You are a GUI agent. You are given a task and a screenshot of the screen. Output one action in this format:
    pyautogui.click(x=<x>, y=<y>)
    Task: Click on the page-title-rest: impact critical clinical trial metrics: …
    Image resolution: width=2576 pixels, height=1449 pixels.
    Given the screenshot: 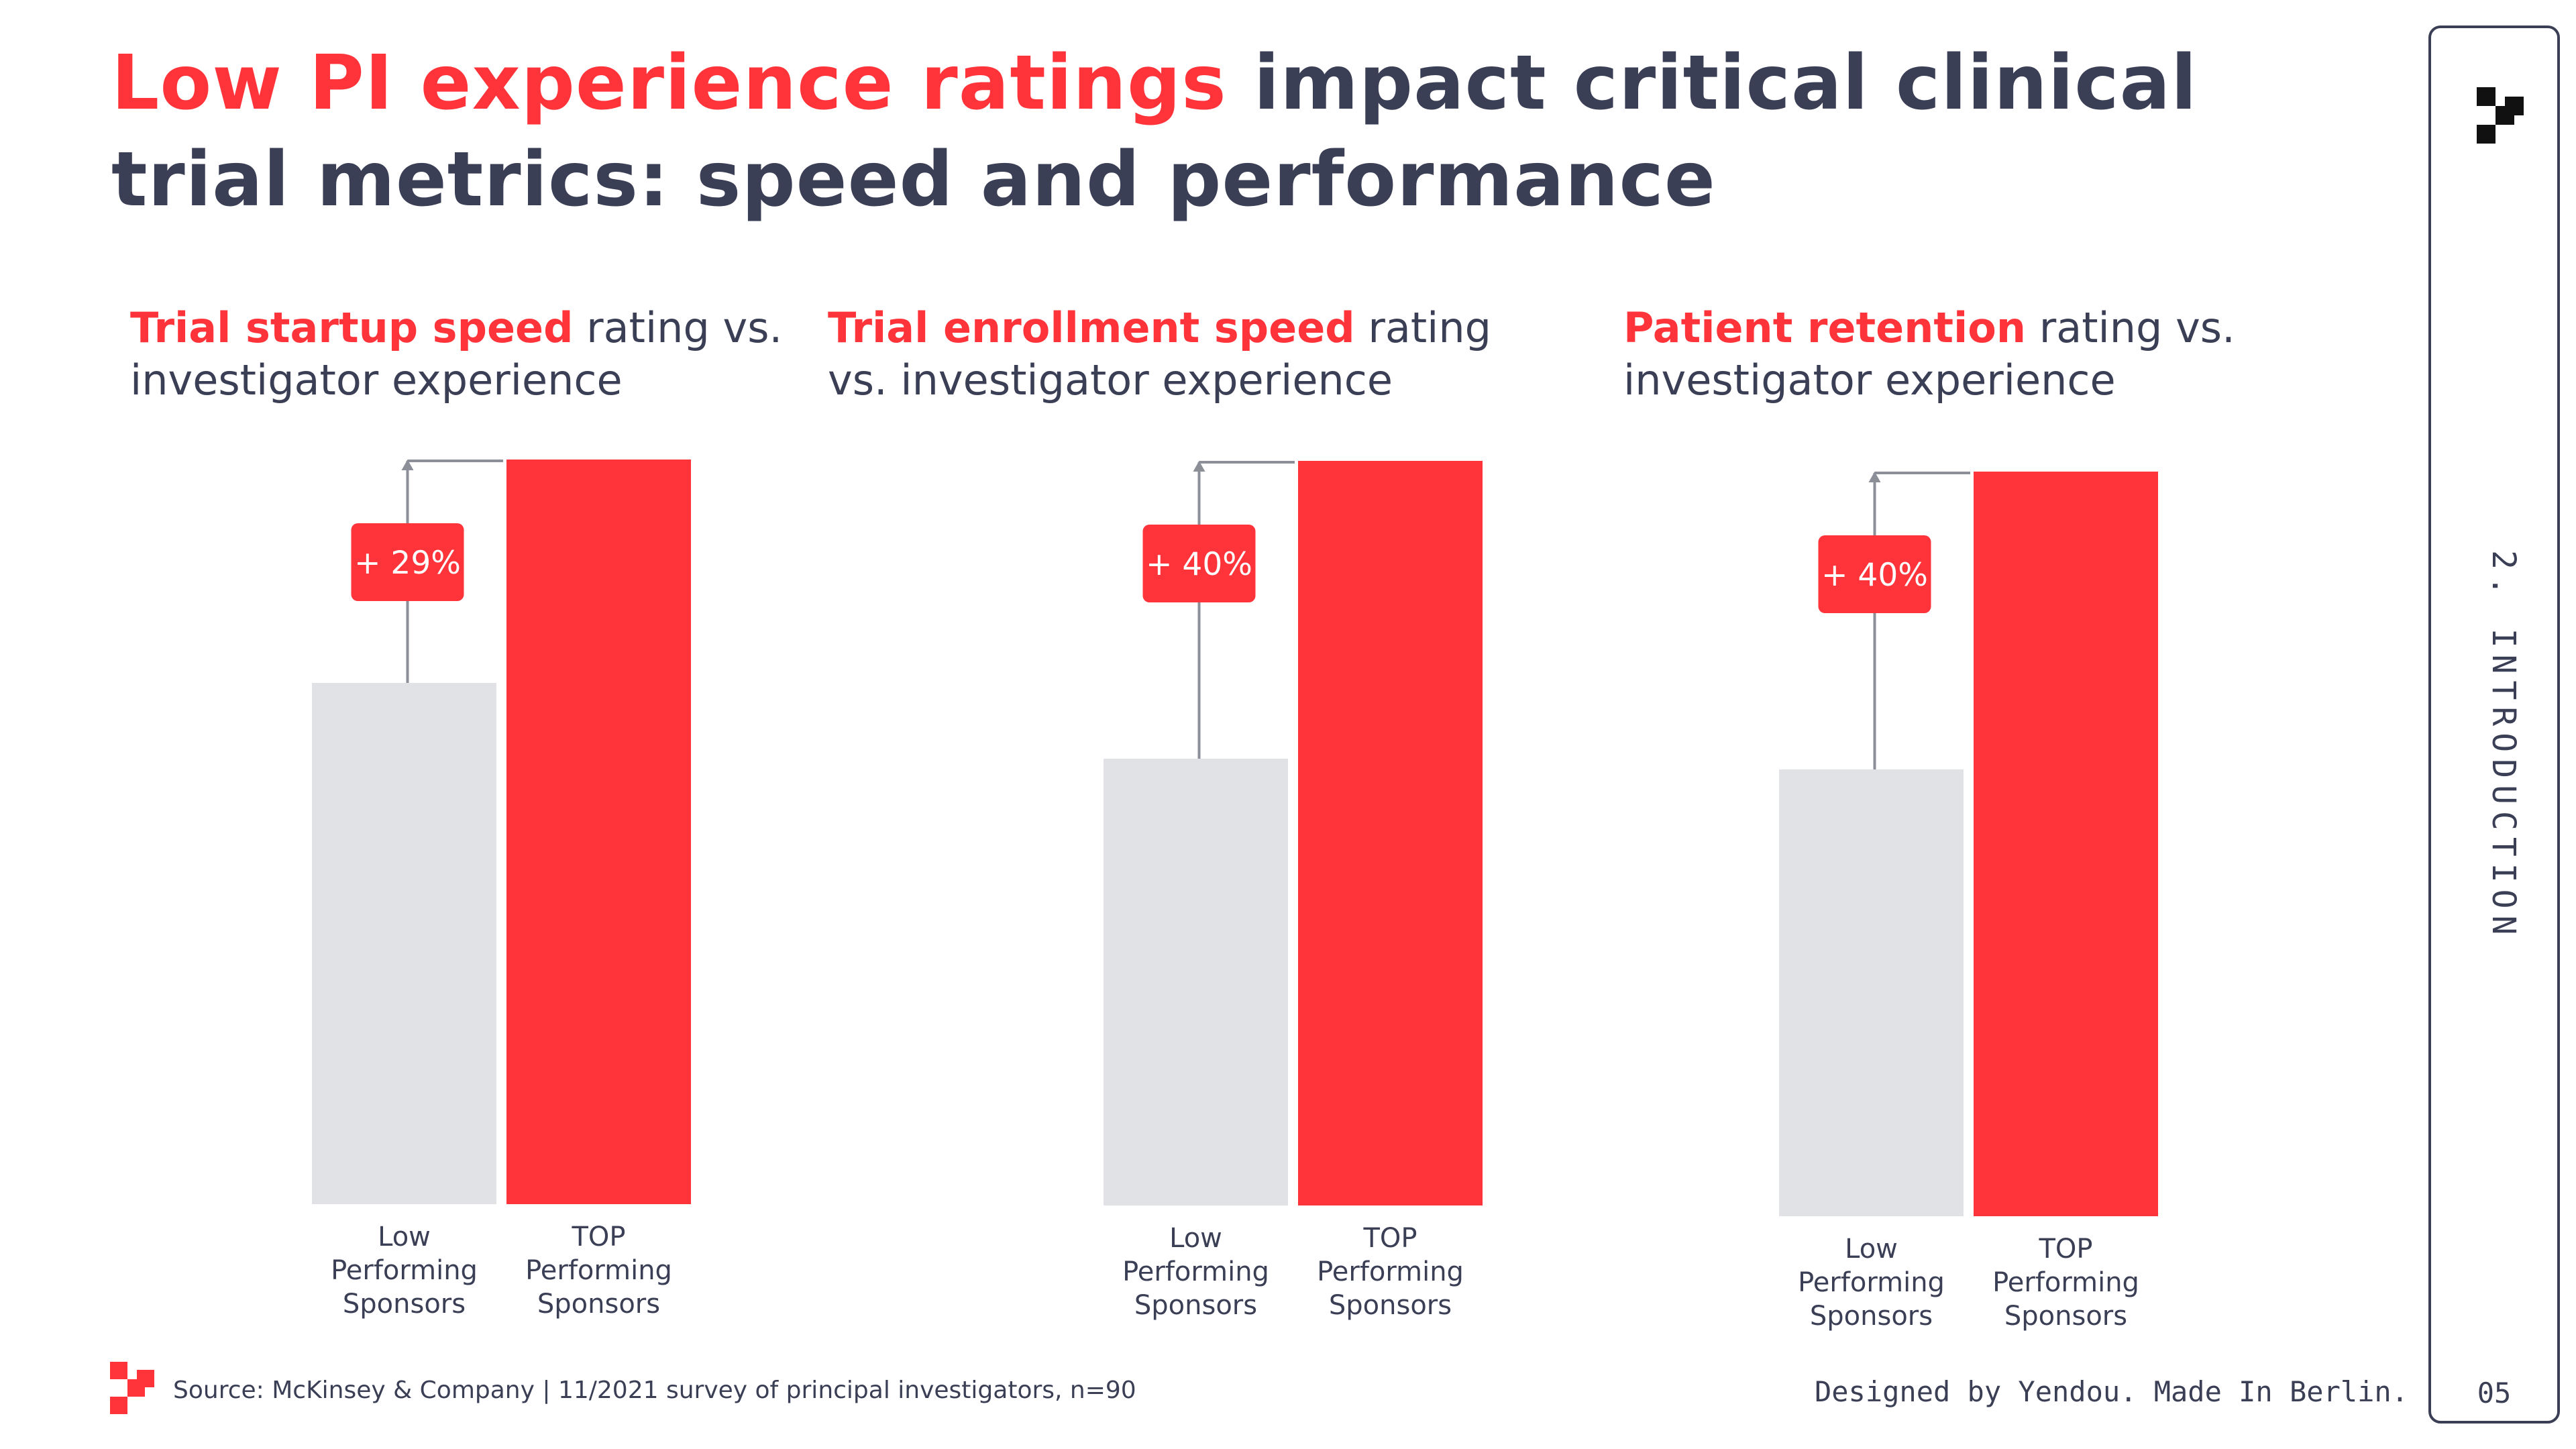 What is the action you would take?
    pyautogui.click(x=1154, y=131)
    